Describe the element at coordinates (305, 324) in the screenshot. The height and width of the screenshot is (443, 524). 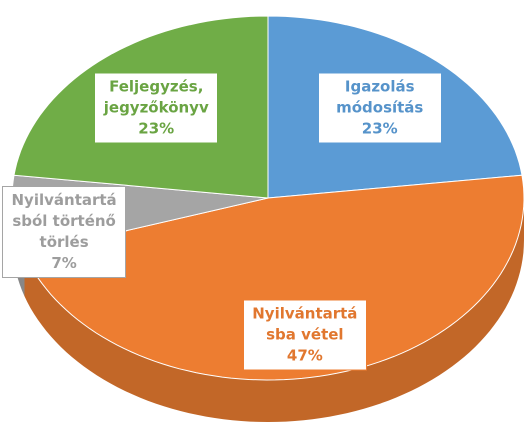
I see `label-name: Nyilvántartásba vétel` at that location.